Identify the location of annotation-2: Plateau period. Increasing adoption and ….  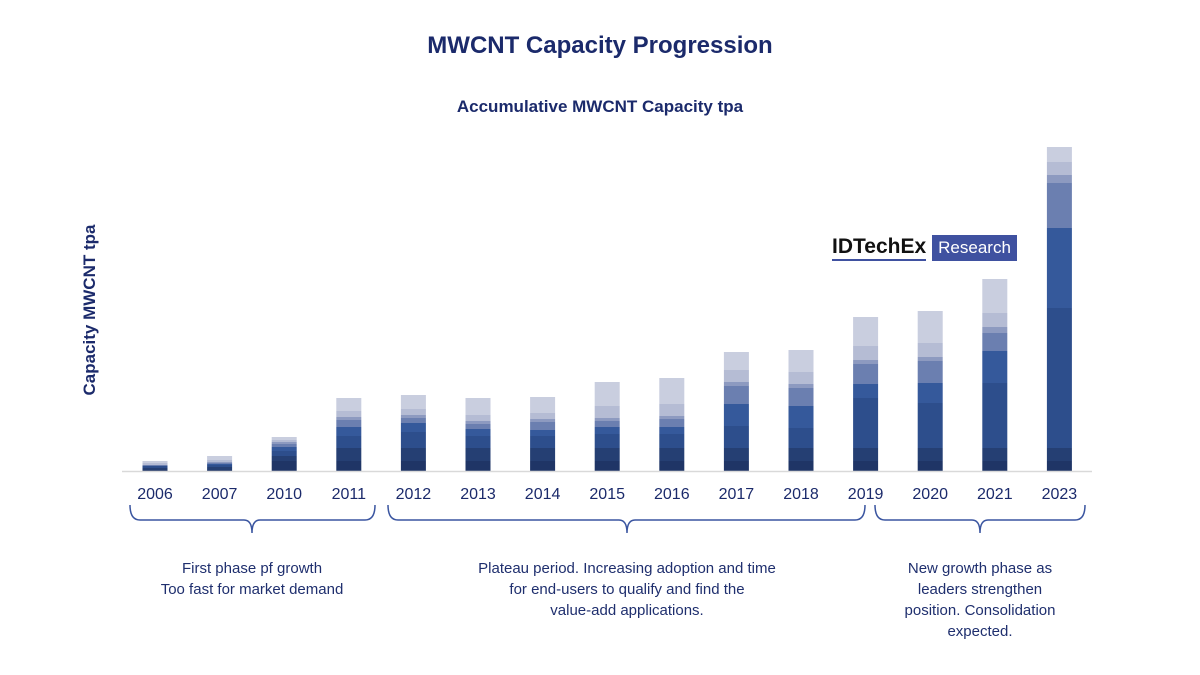
(627, 589).